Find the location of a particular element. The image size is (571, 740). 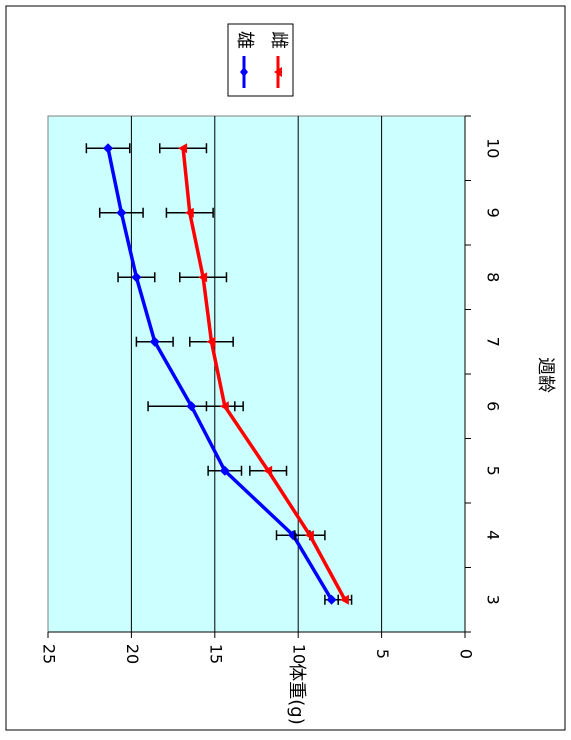

value-tick-label: 10 is located at coordinates (299, 654).